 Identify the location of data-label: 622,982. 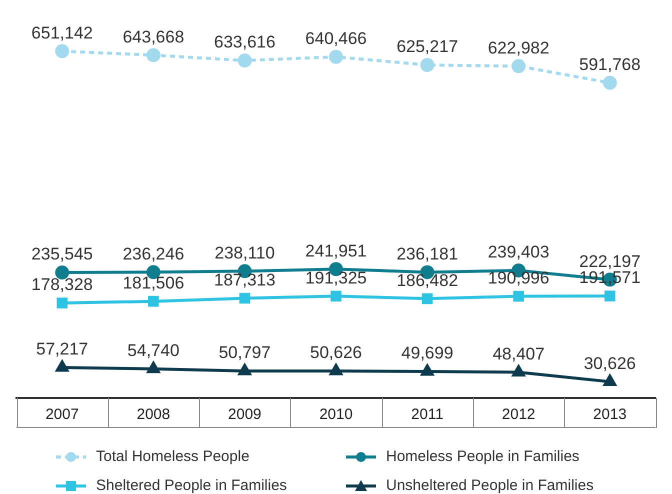
(519, 48).